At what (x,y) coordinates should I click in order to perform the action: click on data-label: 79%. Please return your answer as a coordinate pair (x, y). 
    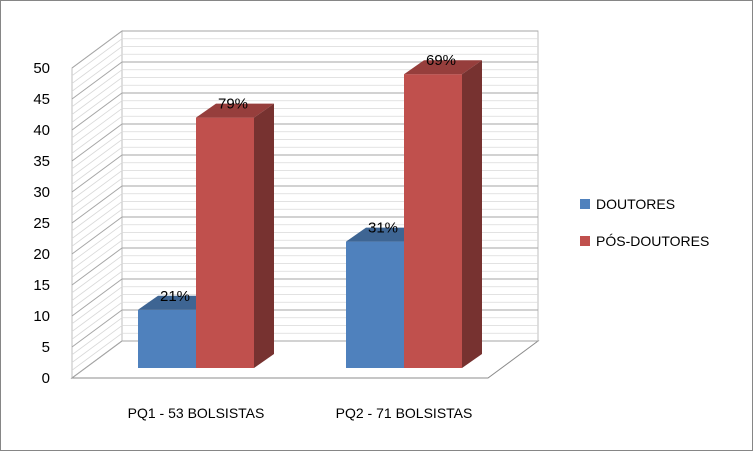
    Looking at the image, I should click on (233, 104).